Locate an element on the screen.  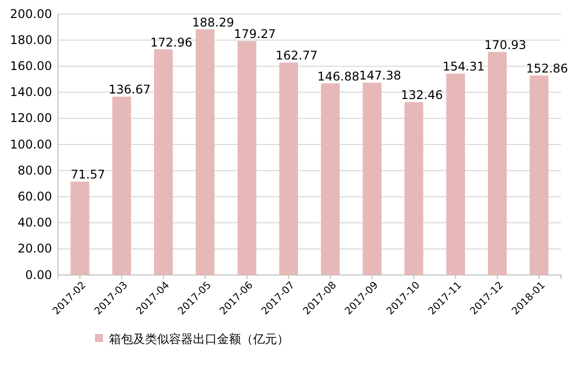
data-label: 179.27 is located at coordinates (255, 34).